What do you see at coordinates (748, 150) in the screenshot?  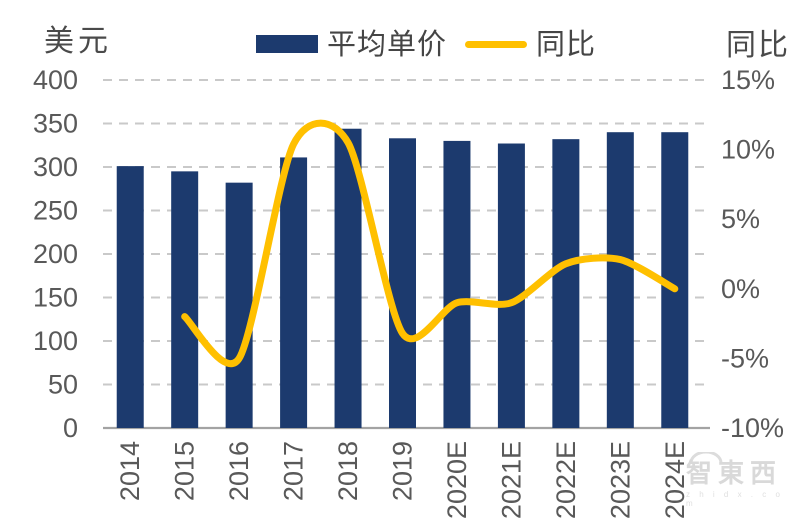 I see `right-axis-tick-label: 10%` at bounding box center [748, 150].